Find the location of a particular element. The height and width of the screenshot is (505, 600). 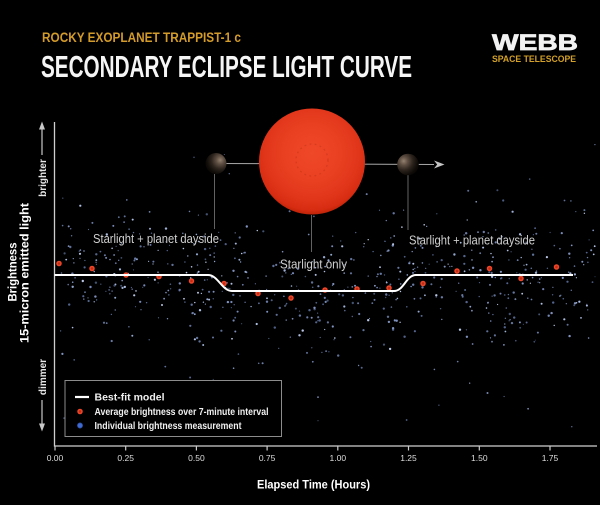

svg-text: Best-fit model is located at coordinates (130, 398).